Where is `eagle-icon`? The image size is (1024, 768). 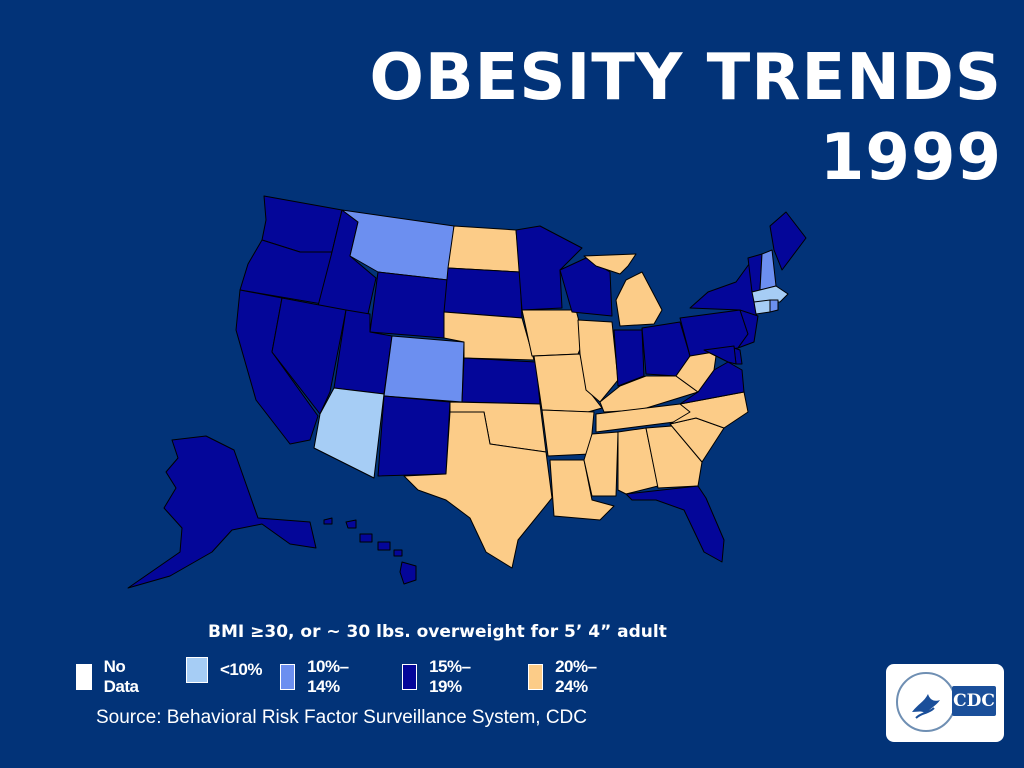
eagle-icon is located at coordinates (926, 706).